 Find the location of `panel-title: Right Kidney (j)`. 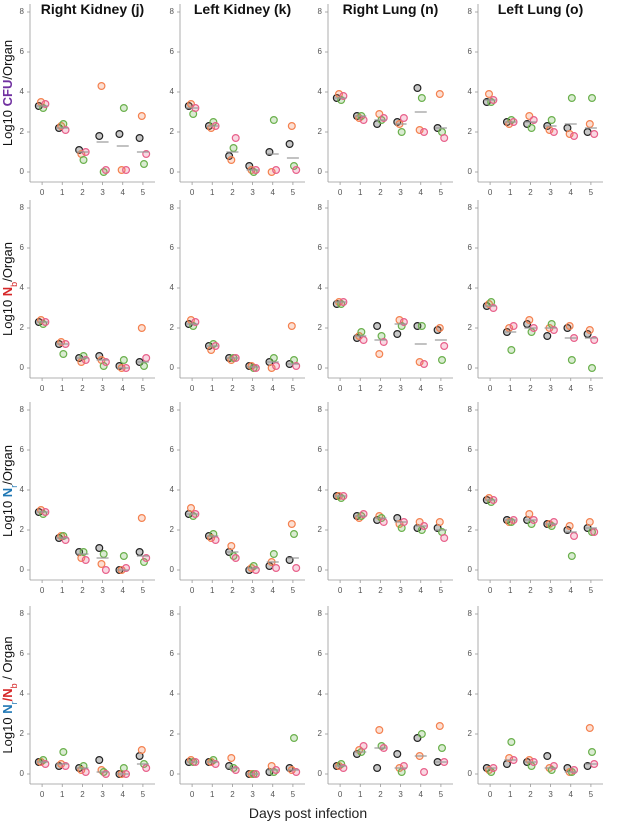

panel-title: Right Kidney (j) is located at coordinates (92, 9).